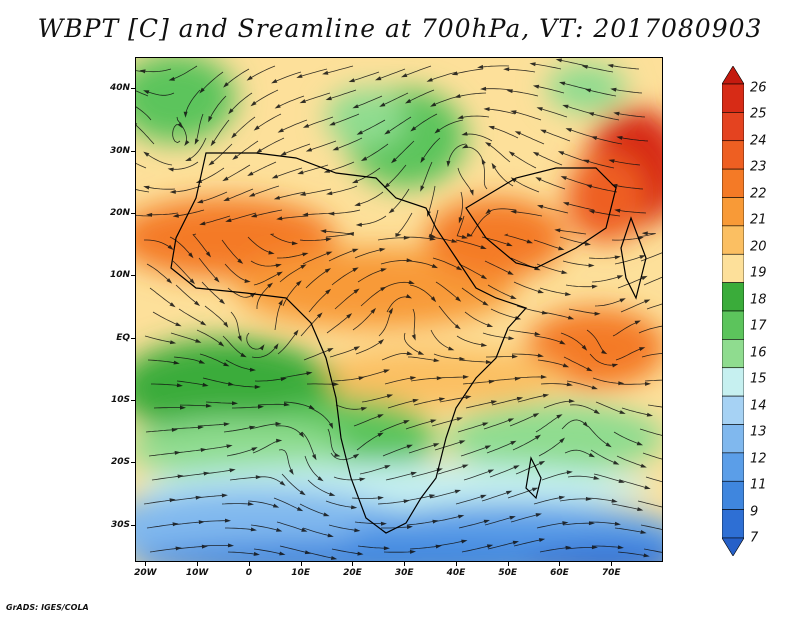  Describe the element at coordinates (119, 275) in the screenshot. I see `lat-label: 10N` at that location.